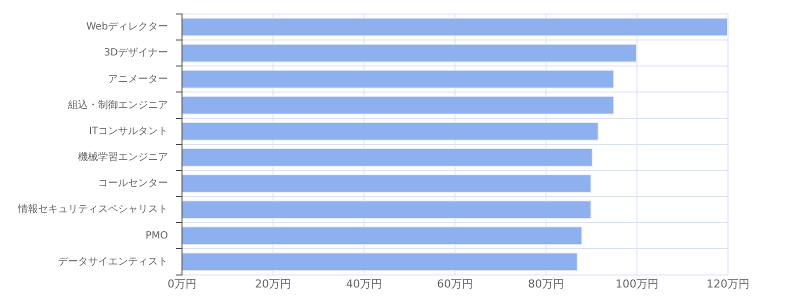 This screenshot has width=800, height=300. What do you see at coordinates (128, 131) in the screenshot?
I see `y-tick-label: ITコンサルタント` at bounding box center [128, 131].